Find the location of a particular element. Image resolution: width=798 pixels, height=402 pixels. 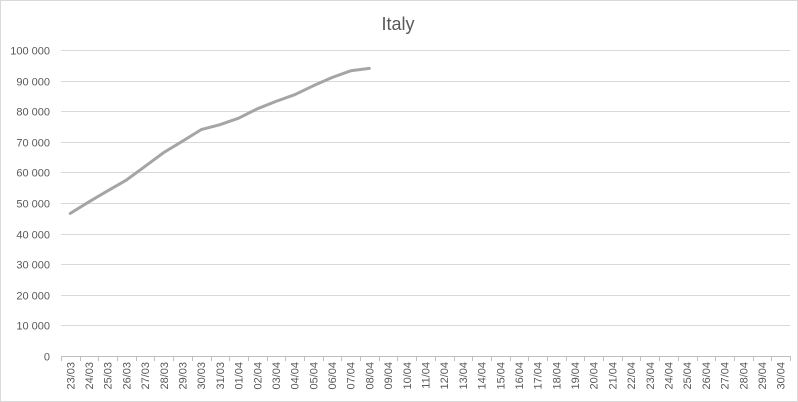

x-tick-label: 25/04 is located at coordinates (688, 376).